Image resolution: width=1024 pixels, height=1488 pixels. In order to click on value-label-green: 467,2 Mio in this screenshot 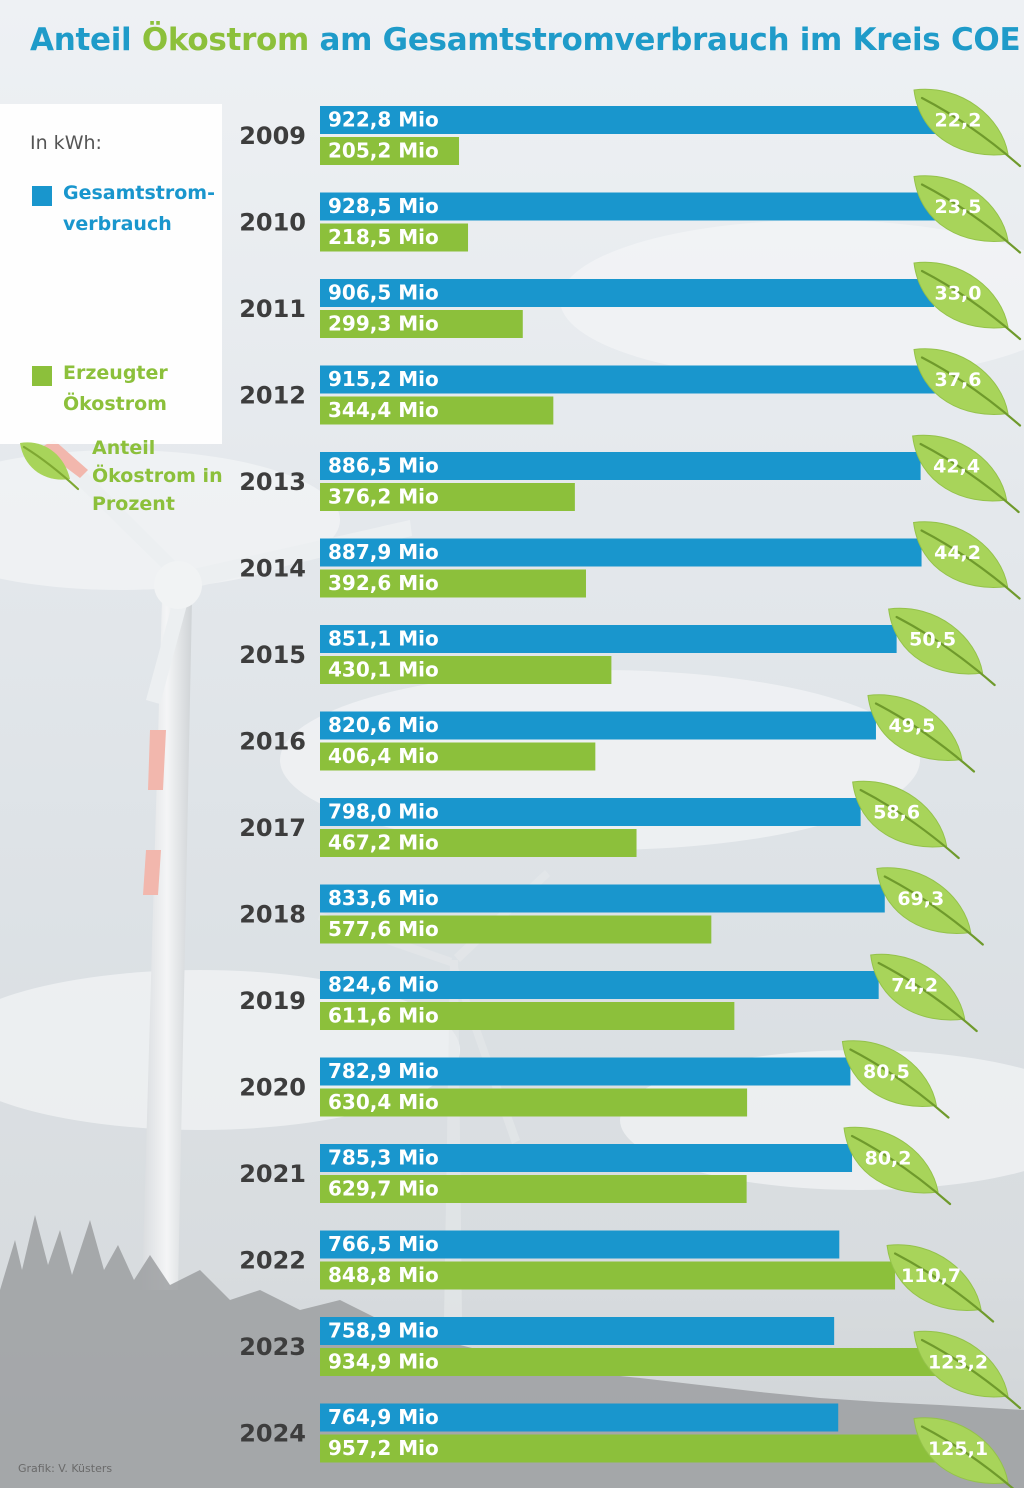, I will do `click(383, 843)`.